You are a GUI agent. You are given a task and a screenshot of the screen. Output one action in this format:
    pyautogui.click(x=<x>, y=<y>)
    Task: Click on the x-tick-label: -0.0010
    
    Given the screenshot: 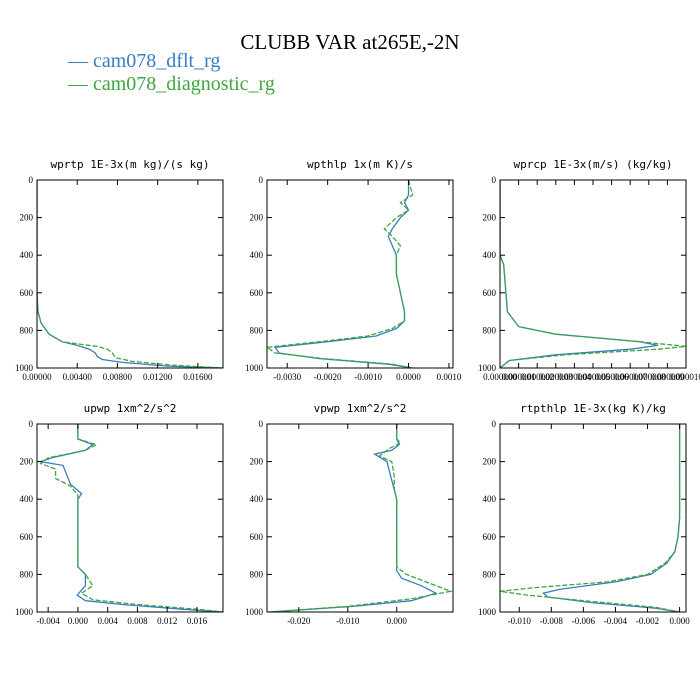 What is the action you would take?
    pyautogui.click(x=368, y=377)
    